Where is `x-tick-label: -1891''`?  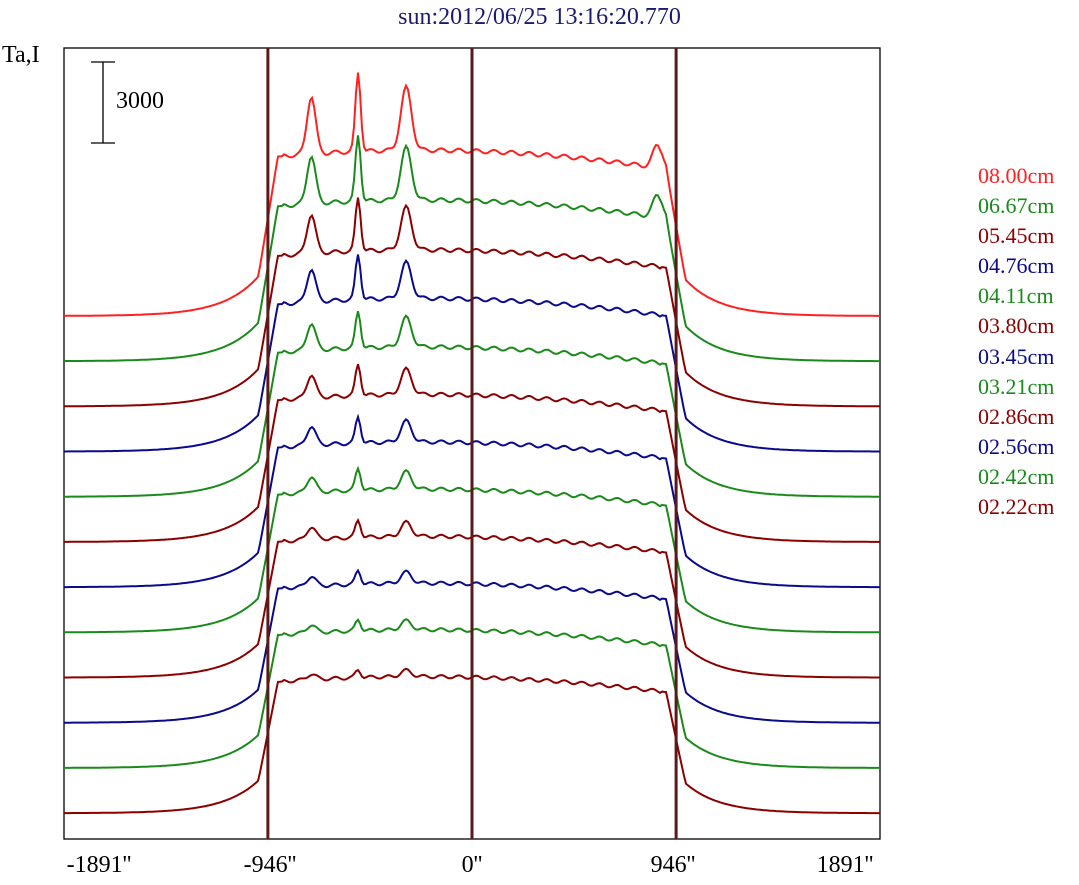
x-tick-label: -1891'' is located at coordinates (99, 865).